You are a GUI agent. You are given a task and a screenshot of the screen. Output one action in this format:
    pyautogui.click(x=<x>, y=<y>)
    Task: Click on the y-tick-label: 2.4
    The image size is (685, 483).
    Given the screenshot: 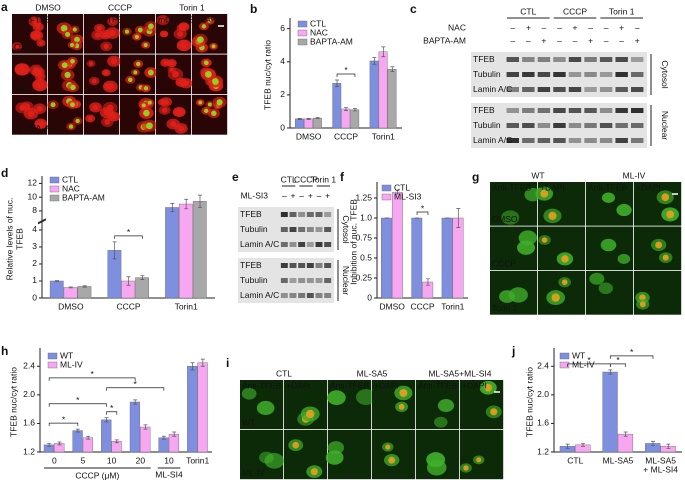 What is the action you would take?
    pyautogui.click(x=543, y=366)
    